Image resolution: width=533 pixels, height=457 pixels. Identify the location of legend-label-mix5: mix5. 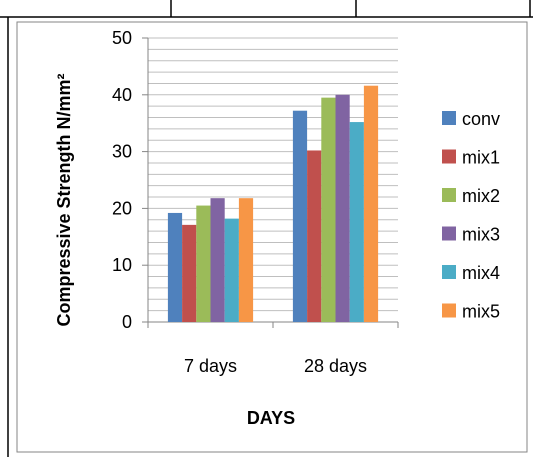
(481, 312).